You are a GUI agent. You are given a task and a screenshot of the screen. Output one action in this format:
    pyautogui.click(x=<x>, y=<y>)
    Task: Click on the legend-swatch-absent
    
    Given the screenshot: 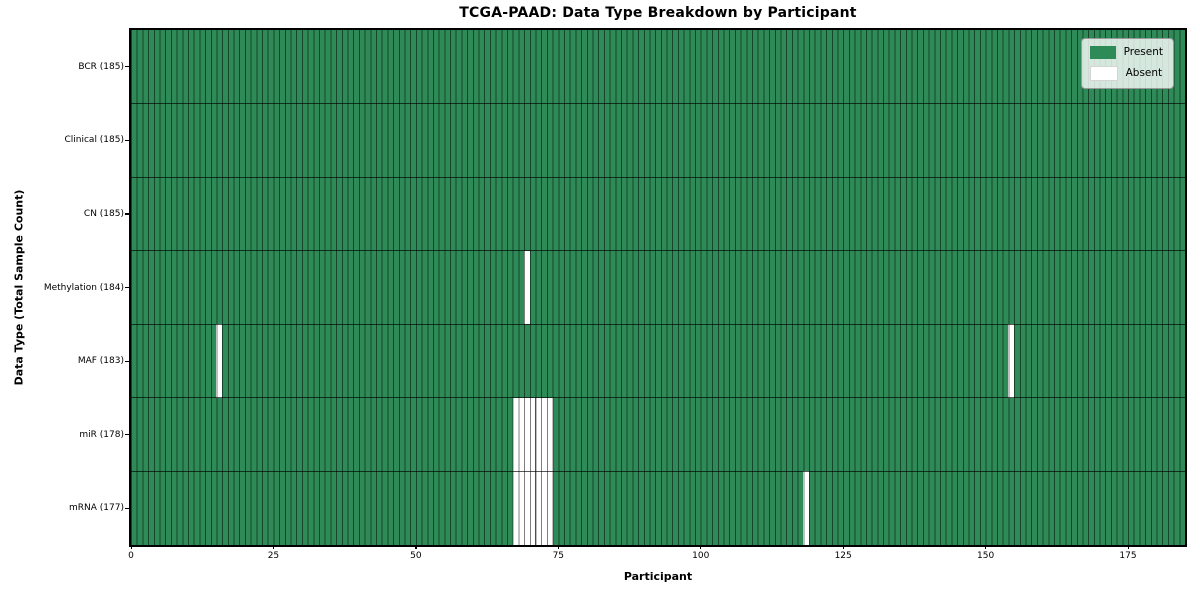 What is the action you would take?
    pyautogui.click(x=1103, y=73)
    